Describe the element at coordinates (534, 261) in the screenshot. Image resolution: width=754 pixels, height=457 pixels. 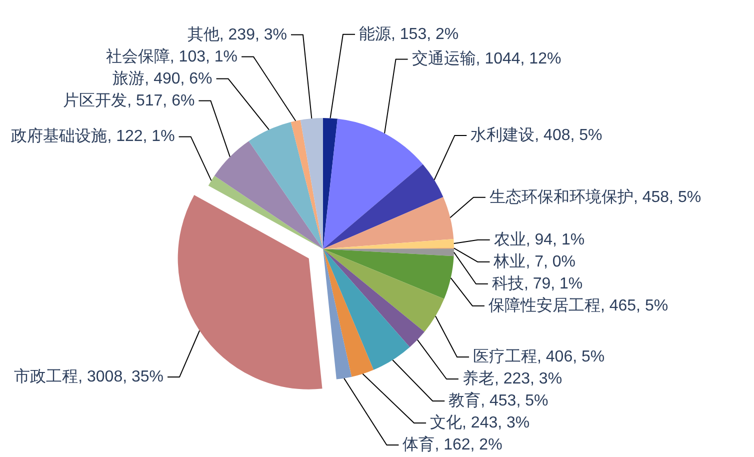
I see `slice-label: 林业, 7, 0%` at that location.